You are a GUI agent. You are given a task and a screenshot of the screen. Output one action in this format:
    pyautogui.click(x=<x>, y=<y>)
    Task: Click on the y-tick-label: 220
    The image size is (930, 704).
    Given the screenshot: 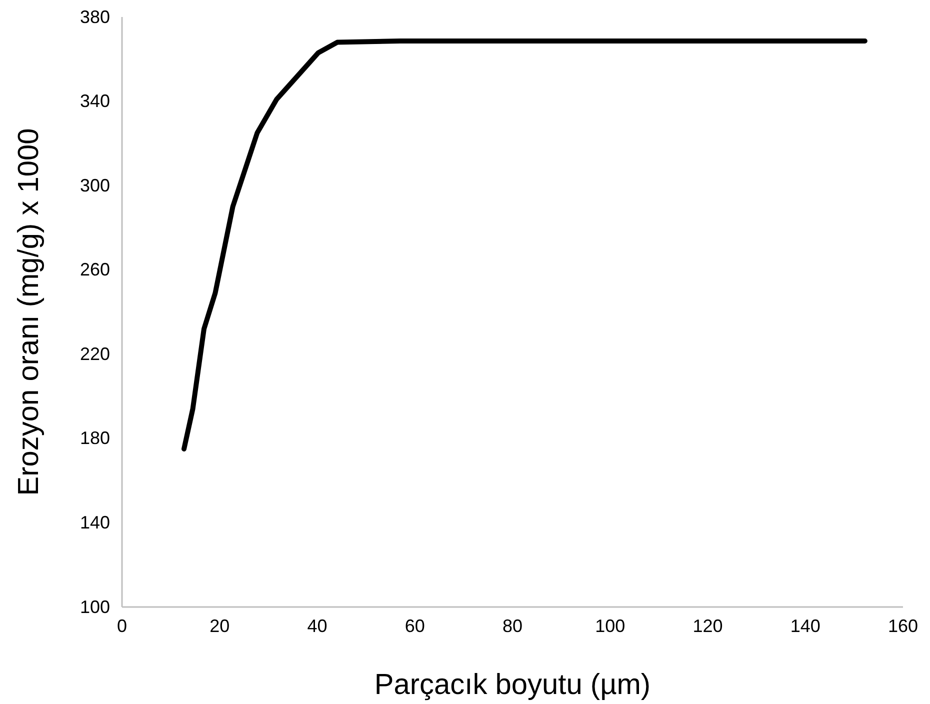 What is the action you would take?
    pyautogui.click(x=95, y=354)
    